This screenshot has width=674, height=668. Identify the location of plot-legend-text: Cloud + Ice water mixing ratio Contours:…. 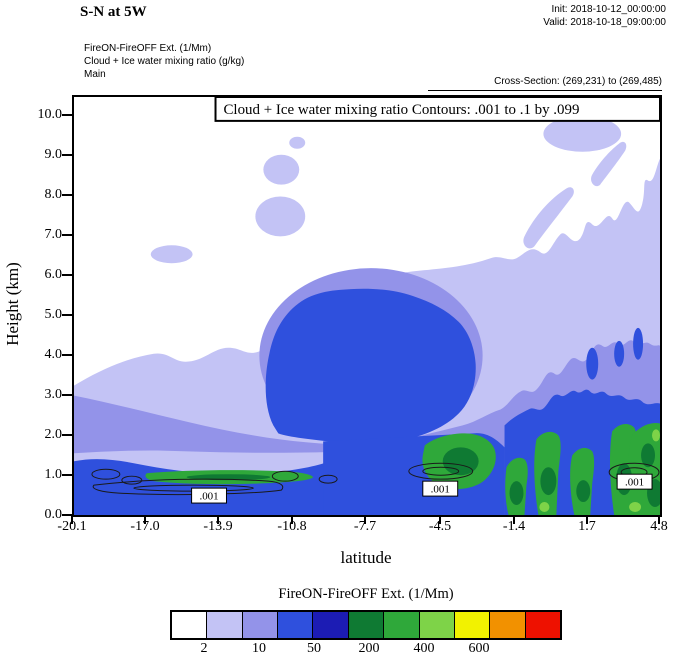
(401, 110).